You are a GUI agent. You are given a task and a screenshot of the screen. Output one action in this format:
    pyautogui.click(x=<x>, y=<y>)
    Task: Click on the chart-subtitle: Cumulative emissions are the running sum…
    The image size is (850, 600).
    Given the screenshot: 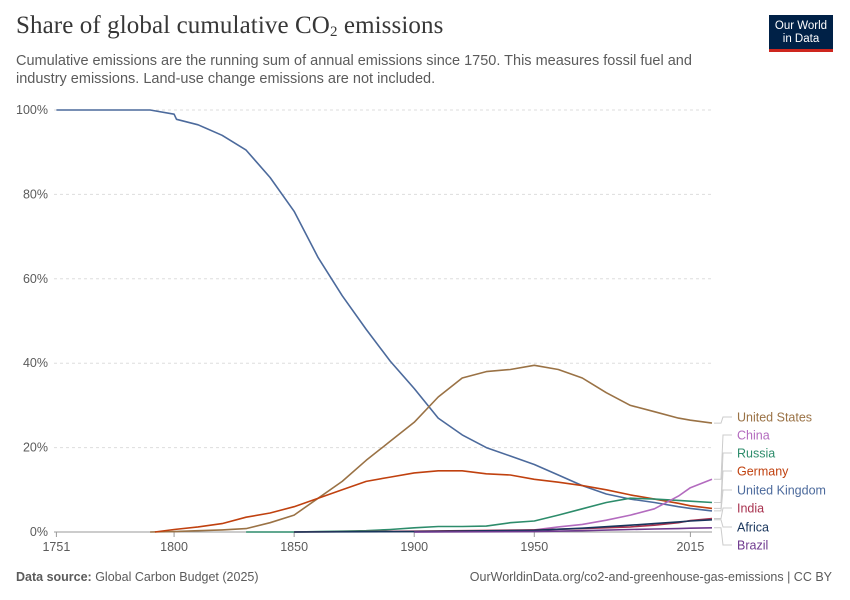 What is the action you would take?
    pyautogui.click(x=354, y=70)
    